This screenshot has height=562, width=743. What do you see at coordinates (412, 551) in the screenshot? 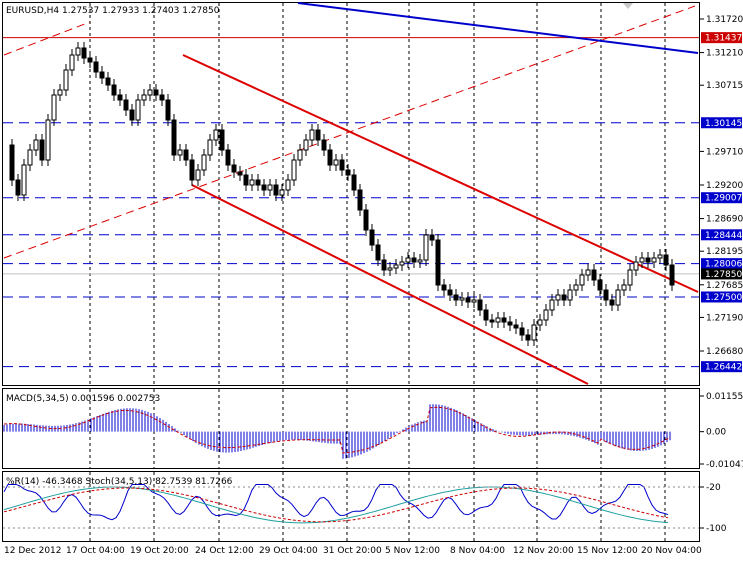
I see `time-axis-label: 5 Nov 12:00` at bounding box center [412, 551].